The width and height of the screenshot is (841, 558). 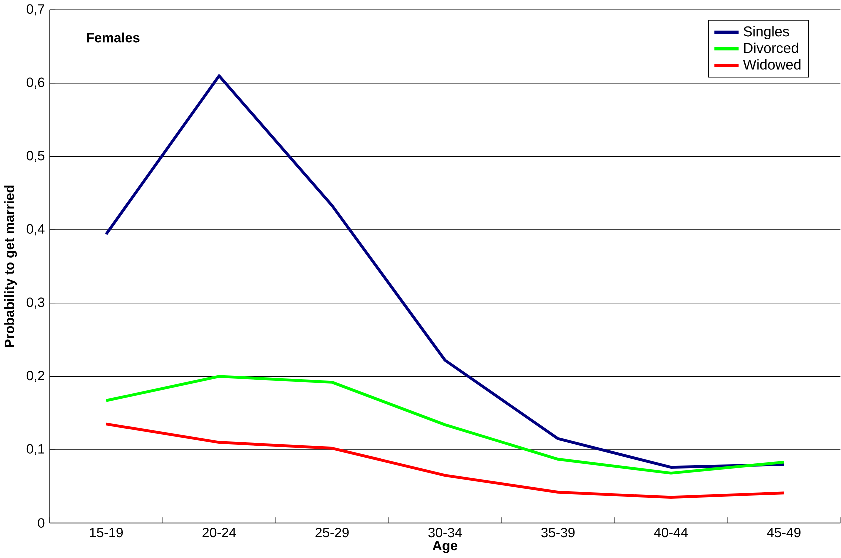 What do you see at coordinates (784, 533) in the screenshot?
I see `x-tick-label: 45-49` at bounding box center [784, 533].